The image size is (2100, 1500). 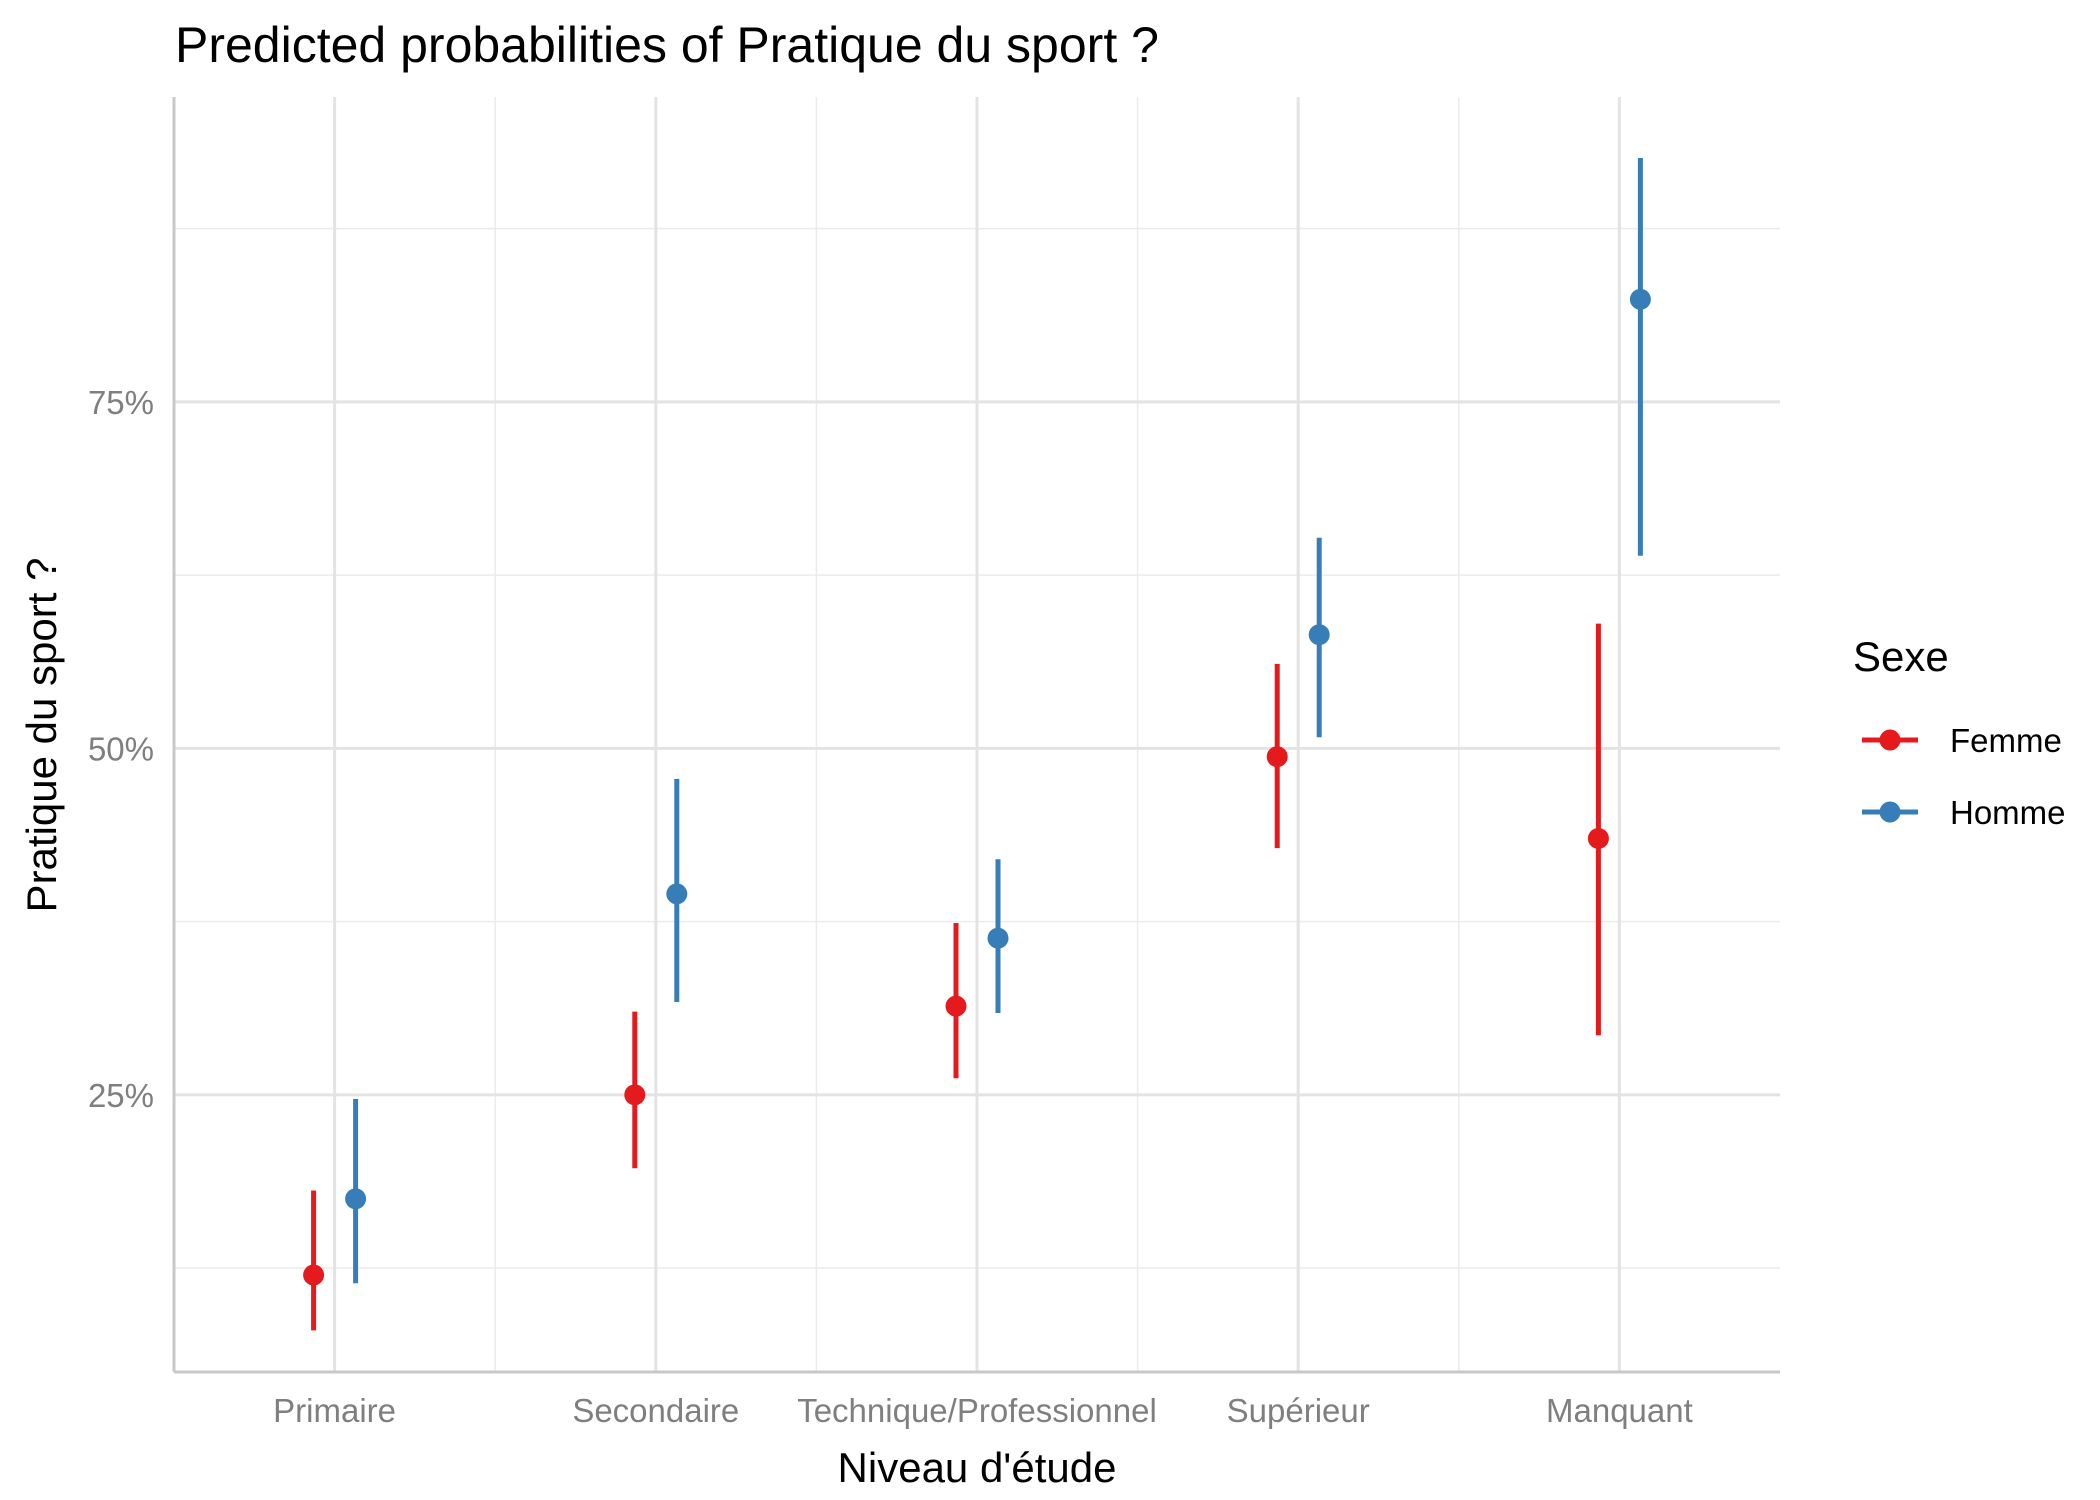 I want to click on x-tick-label: Supérieur, so click(x=1298, y=1410).